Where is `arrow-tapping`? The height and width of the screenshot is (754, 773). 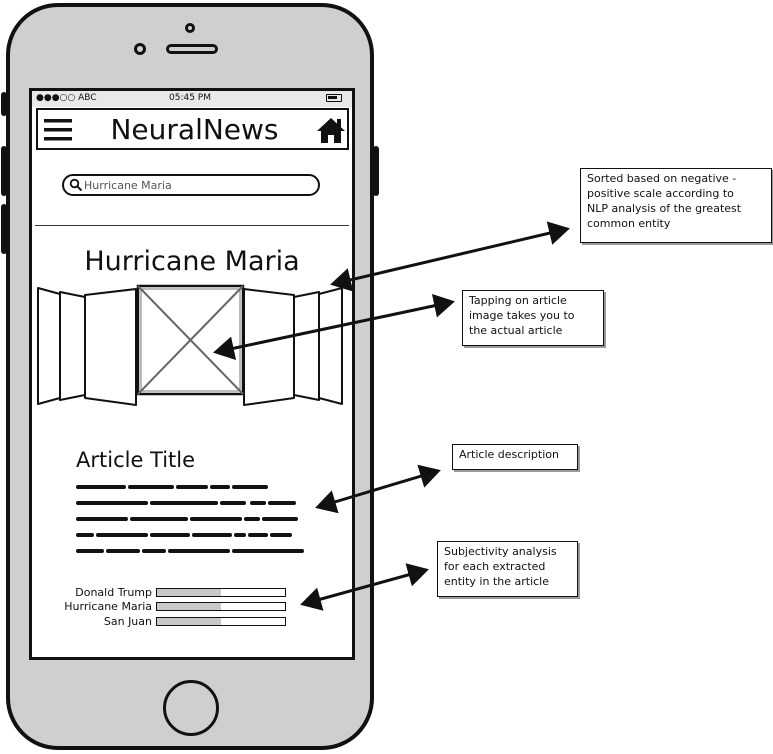 arrow-tapping is located at coordinates (334, 327).